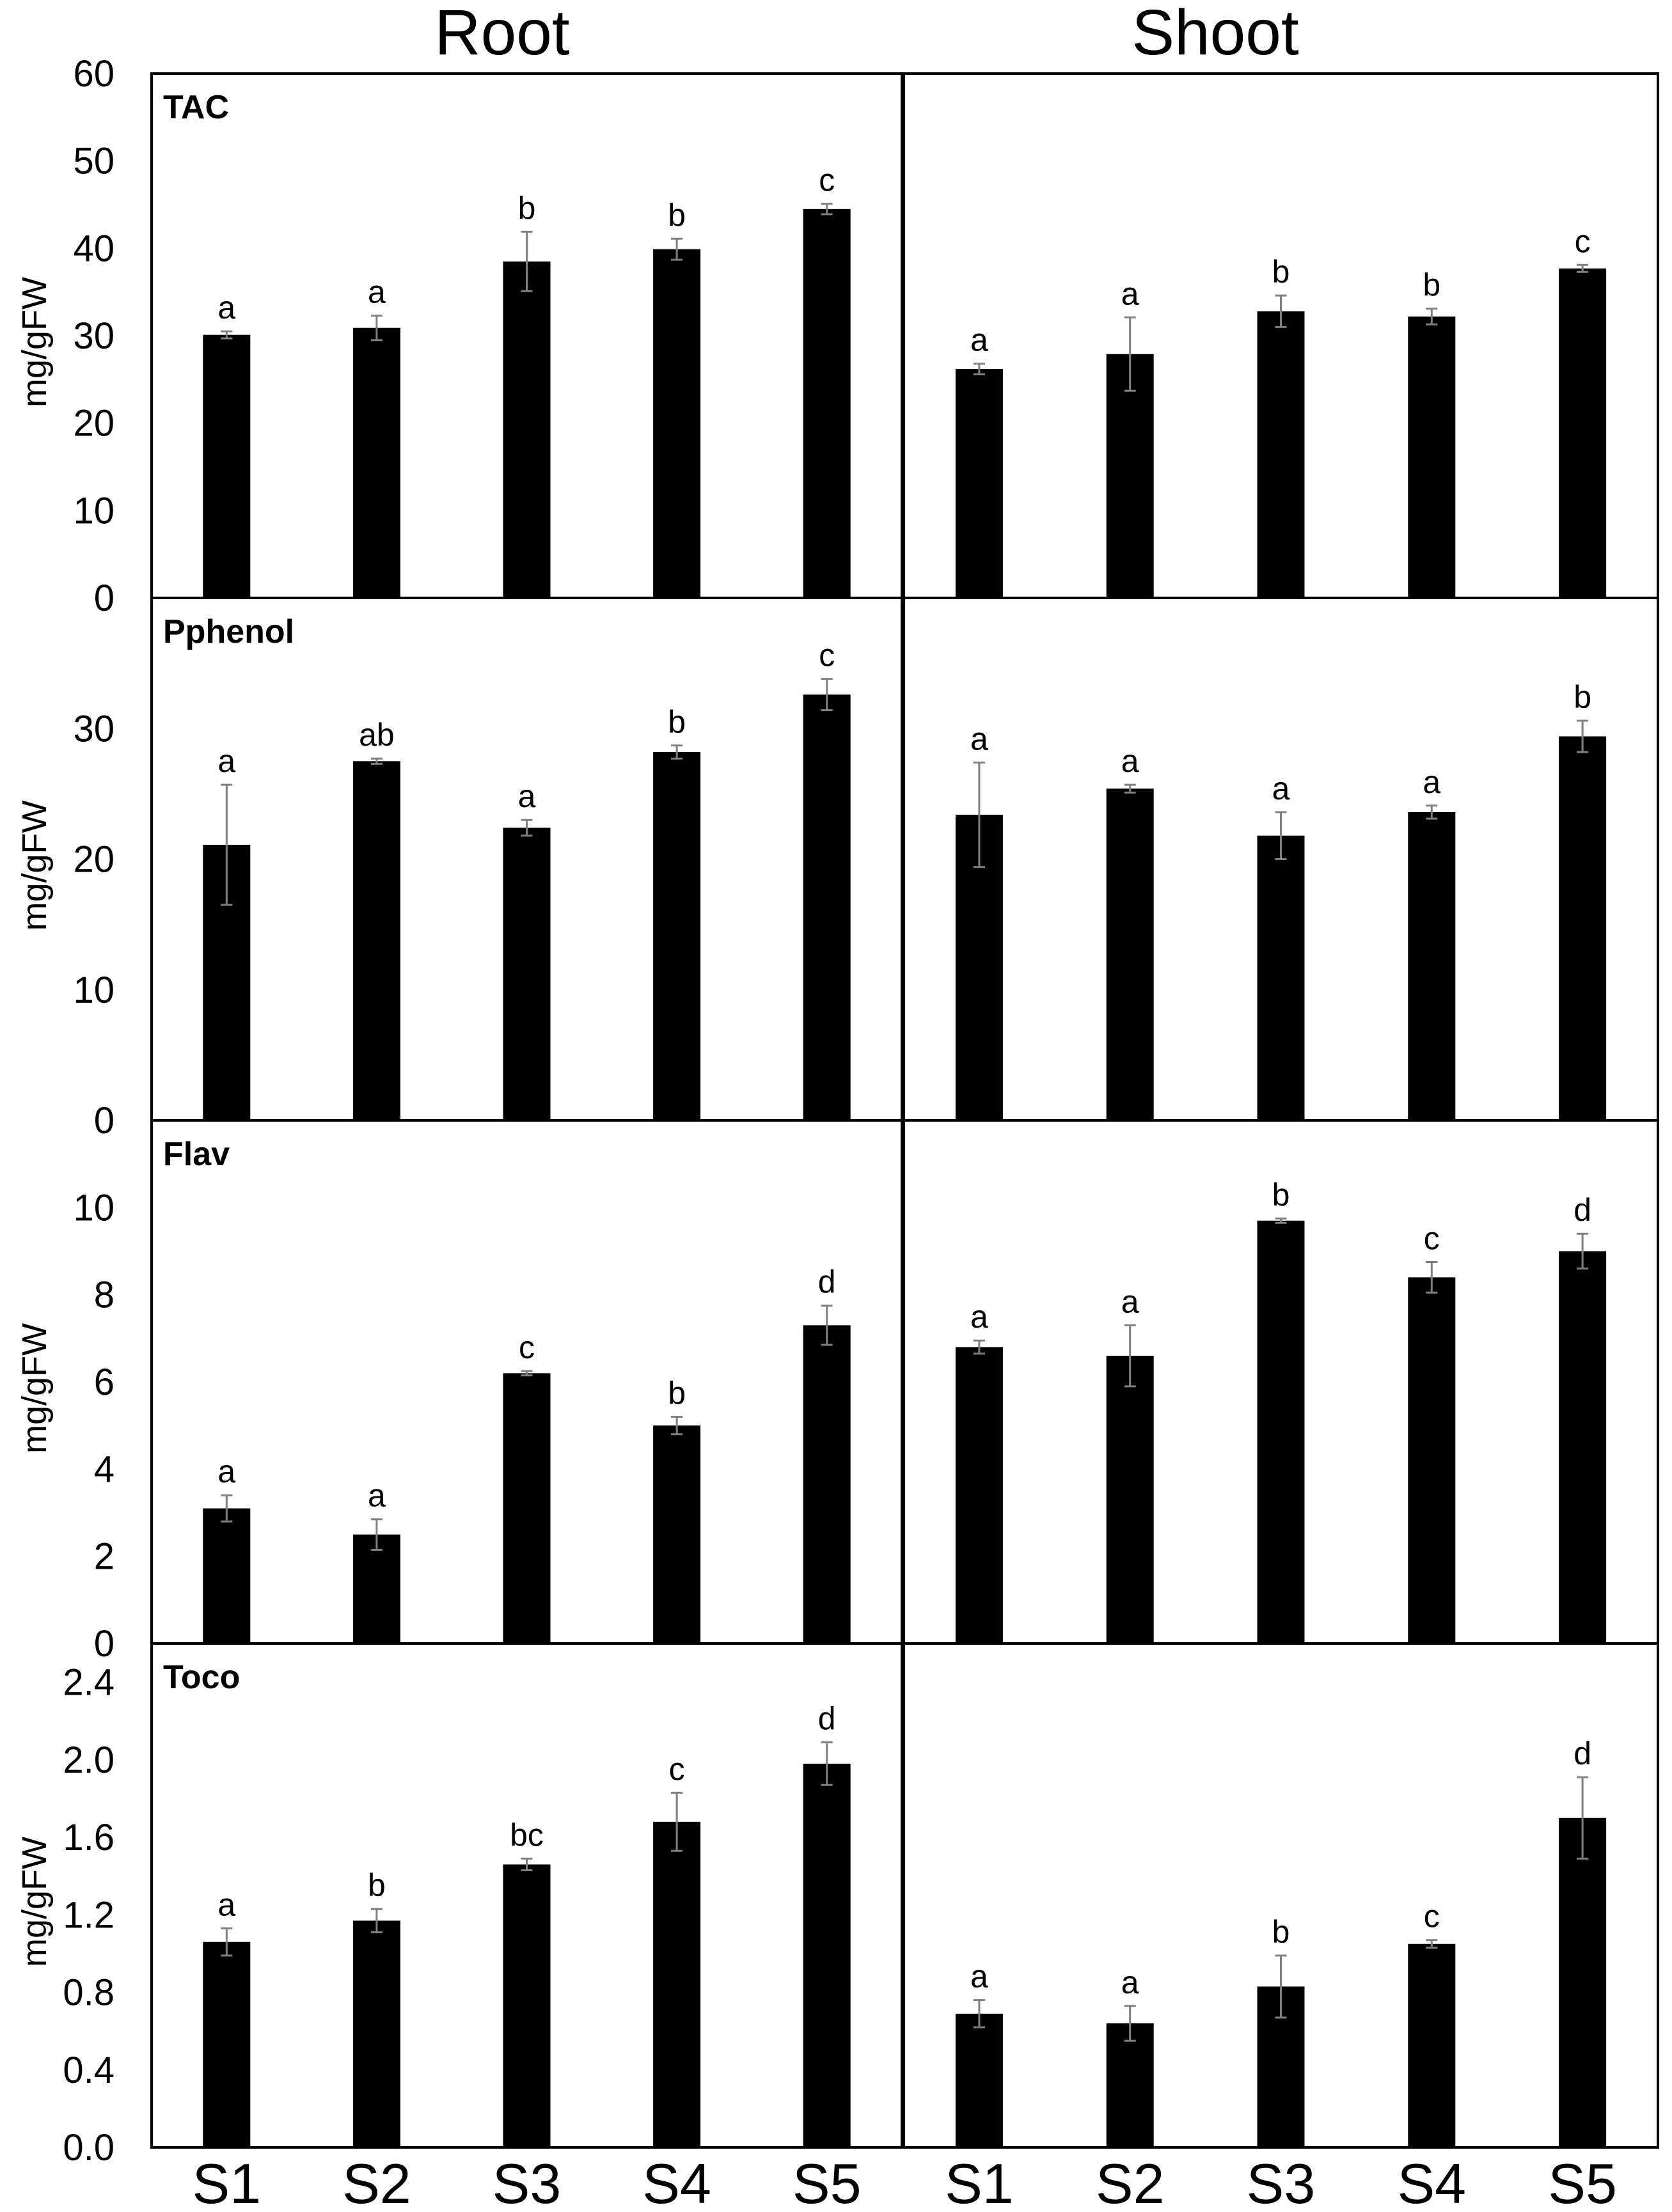 The width and height of the screenshot is (1672, 2212). What do you see at coordinates (377, 735) in the screenshot?
I see `significance-letter: ab` at bounding box center [377, 735].